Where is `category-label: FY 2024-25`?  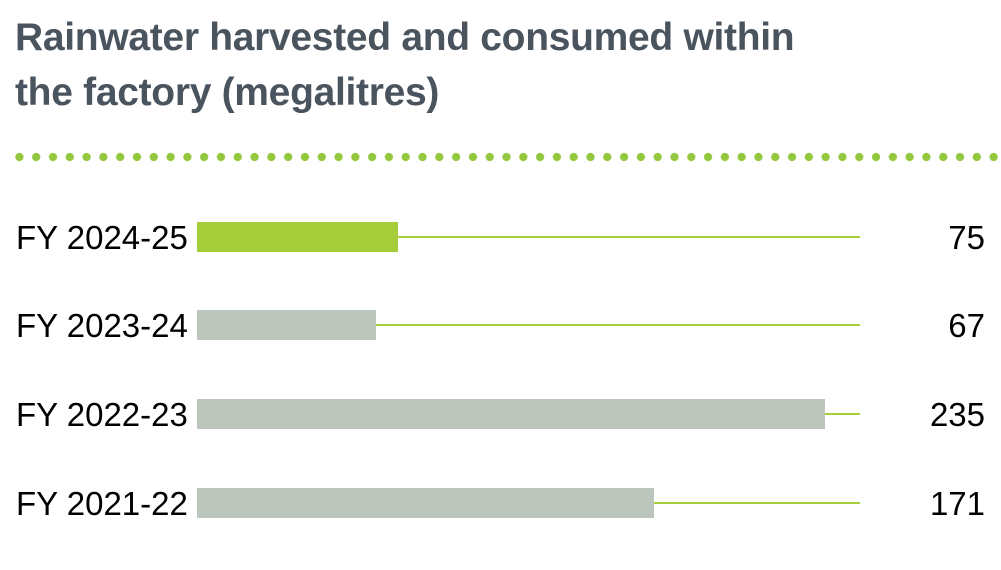 category-label: FY 2024-25 is located at coordinates (102, 237).